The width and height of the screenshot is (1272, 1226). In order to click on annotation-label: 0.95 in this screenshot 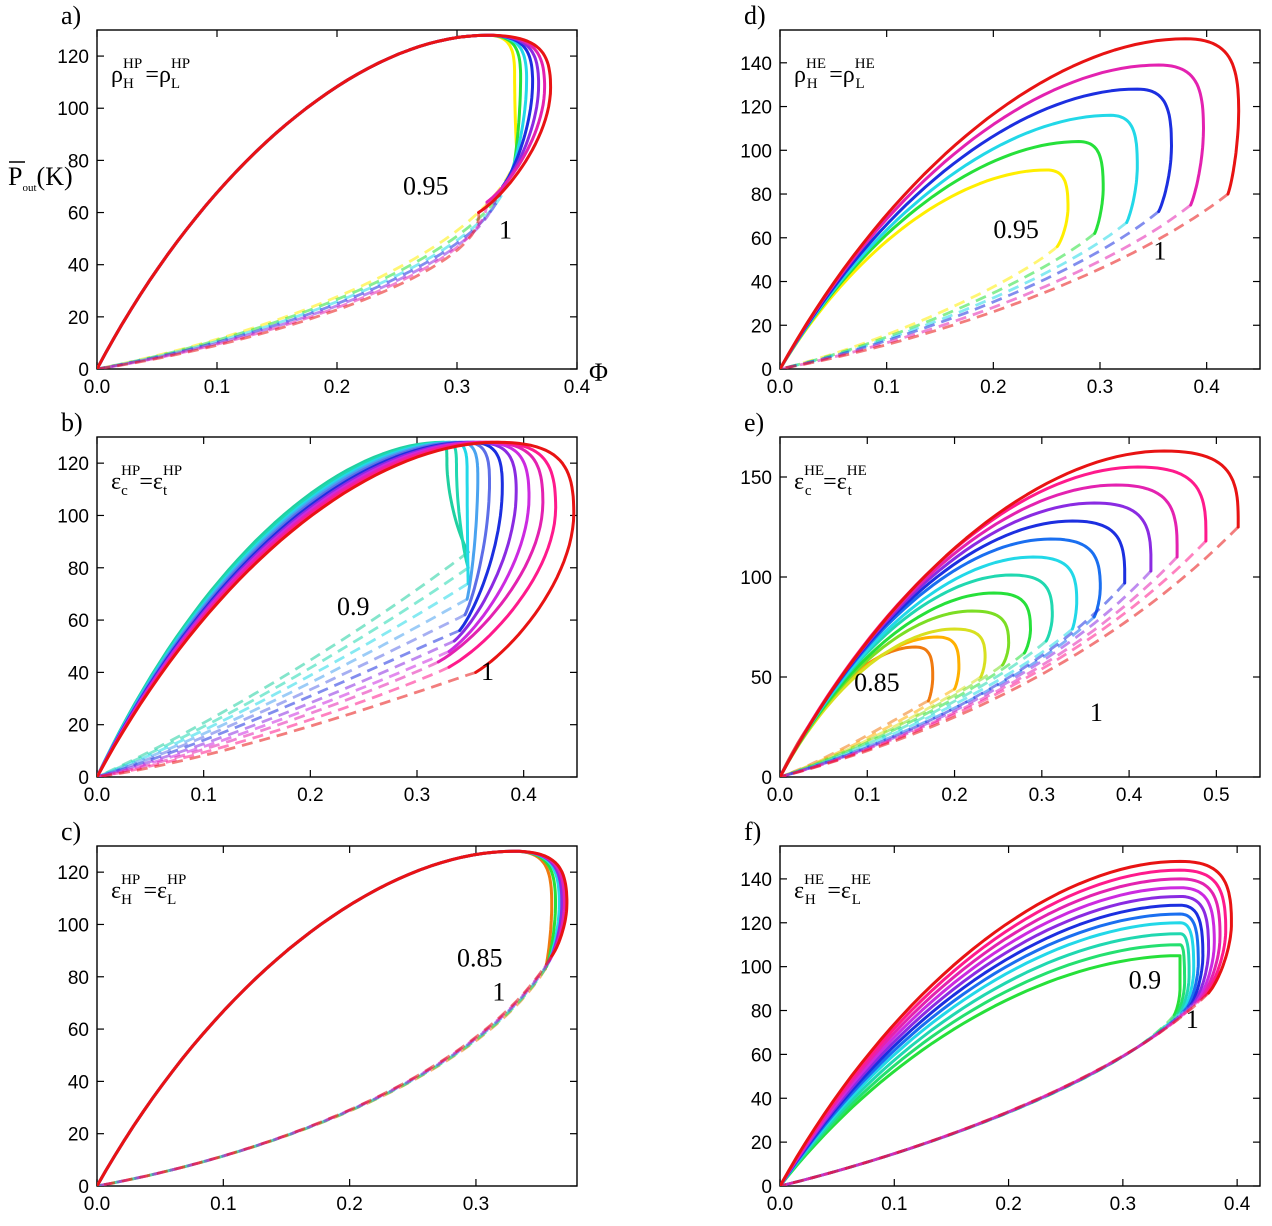, I will do `click(1015, 229)`.